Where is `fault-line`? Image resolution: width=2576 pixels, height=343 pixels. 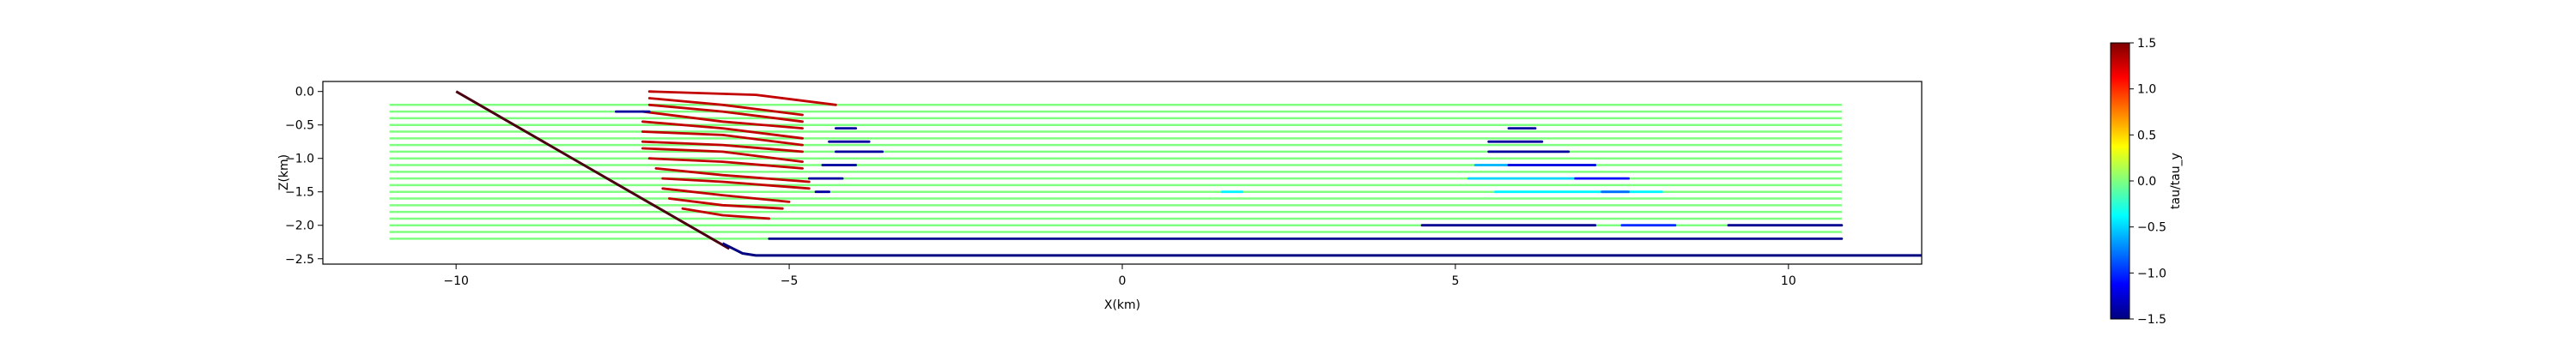 fault-line is located at coordinates (593, 170).